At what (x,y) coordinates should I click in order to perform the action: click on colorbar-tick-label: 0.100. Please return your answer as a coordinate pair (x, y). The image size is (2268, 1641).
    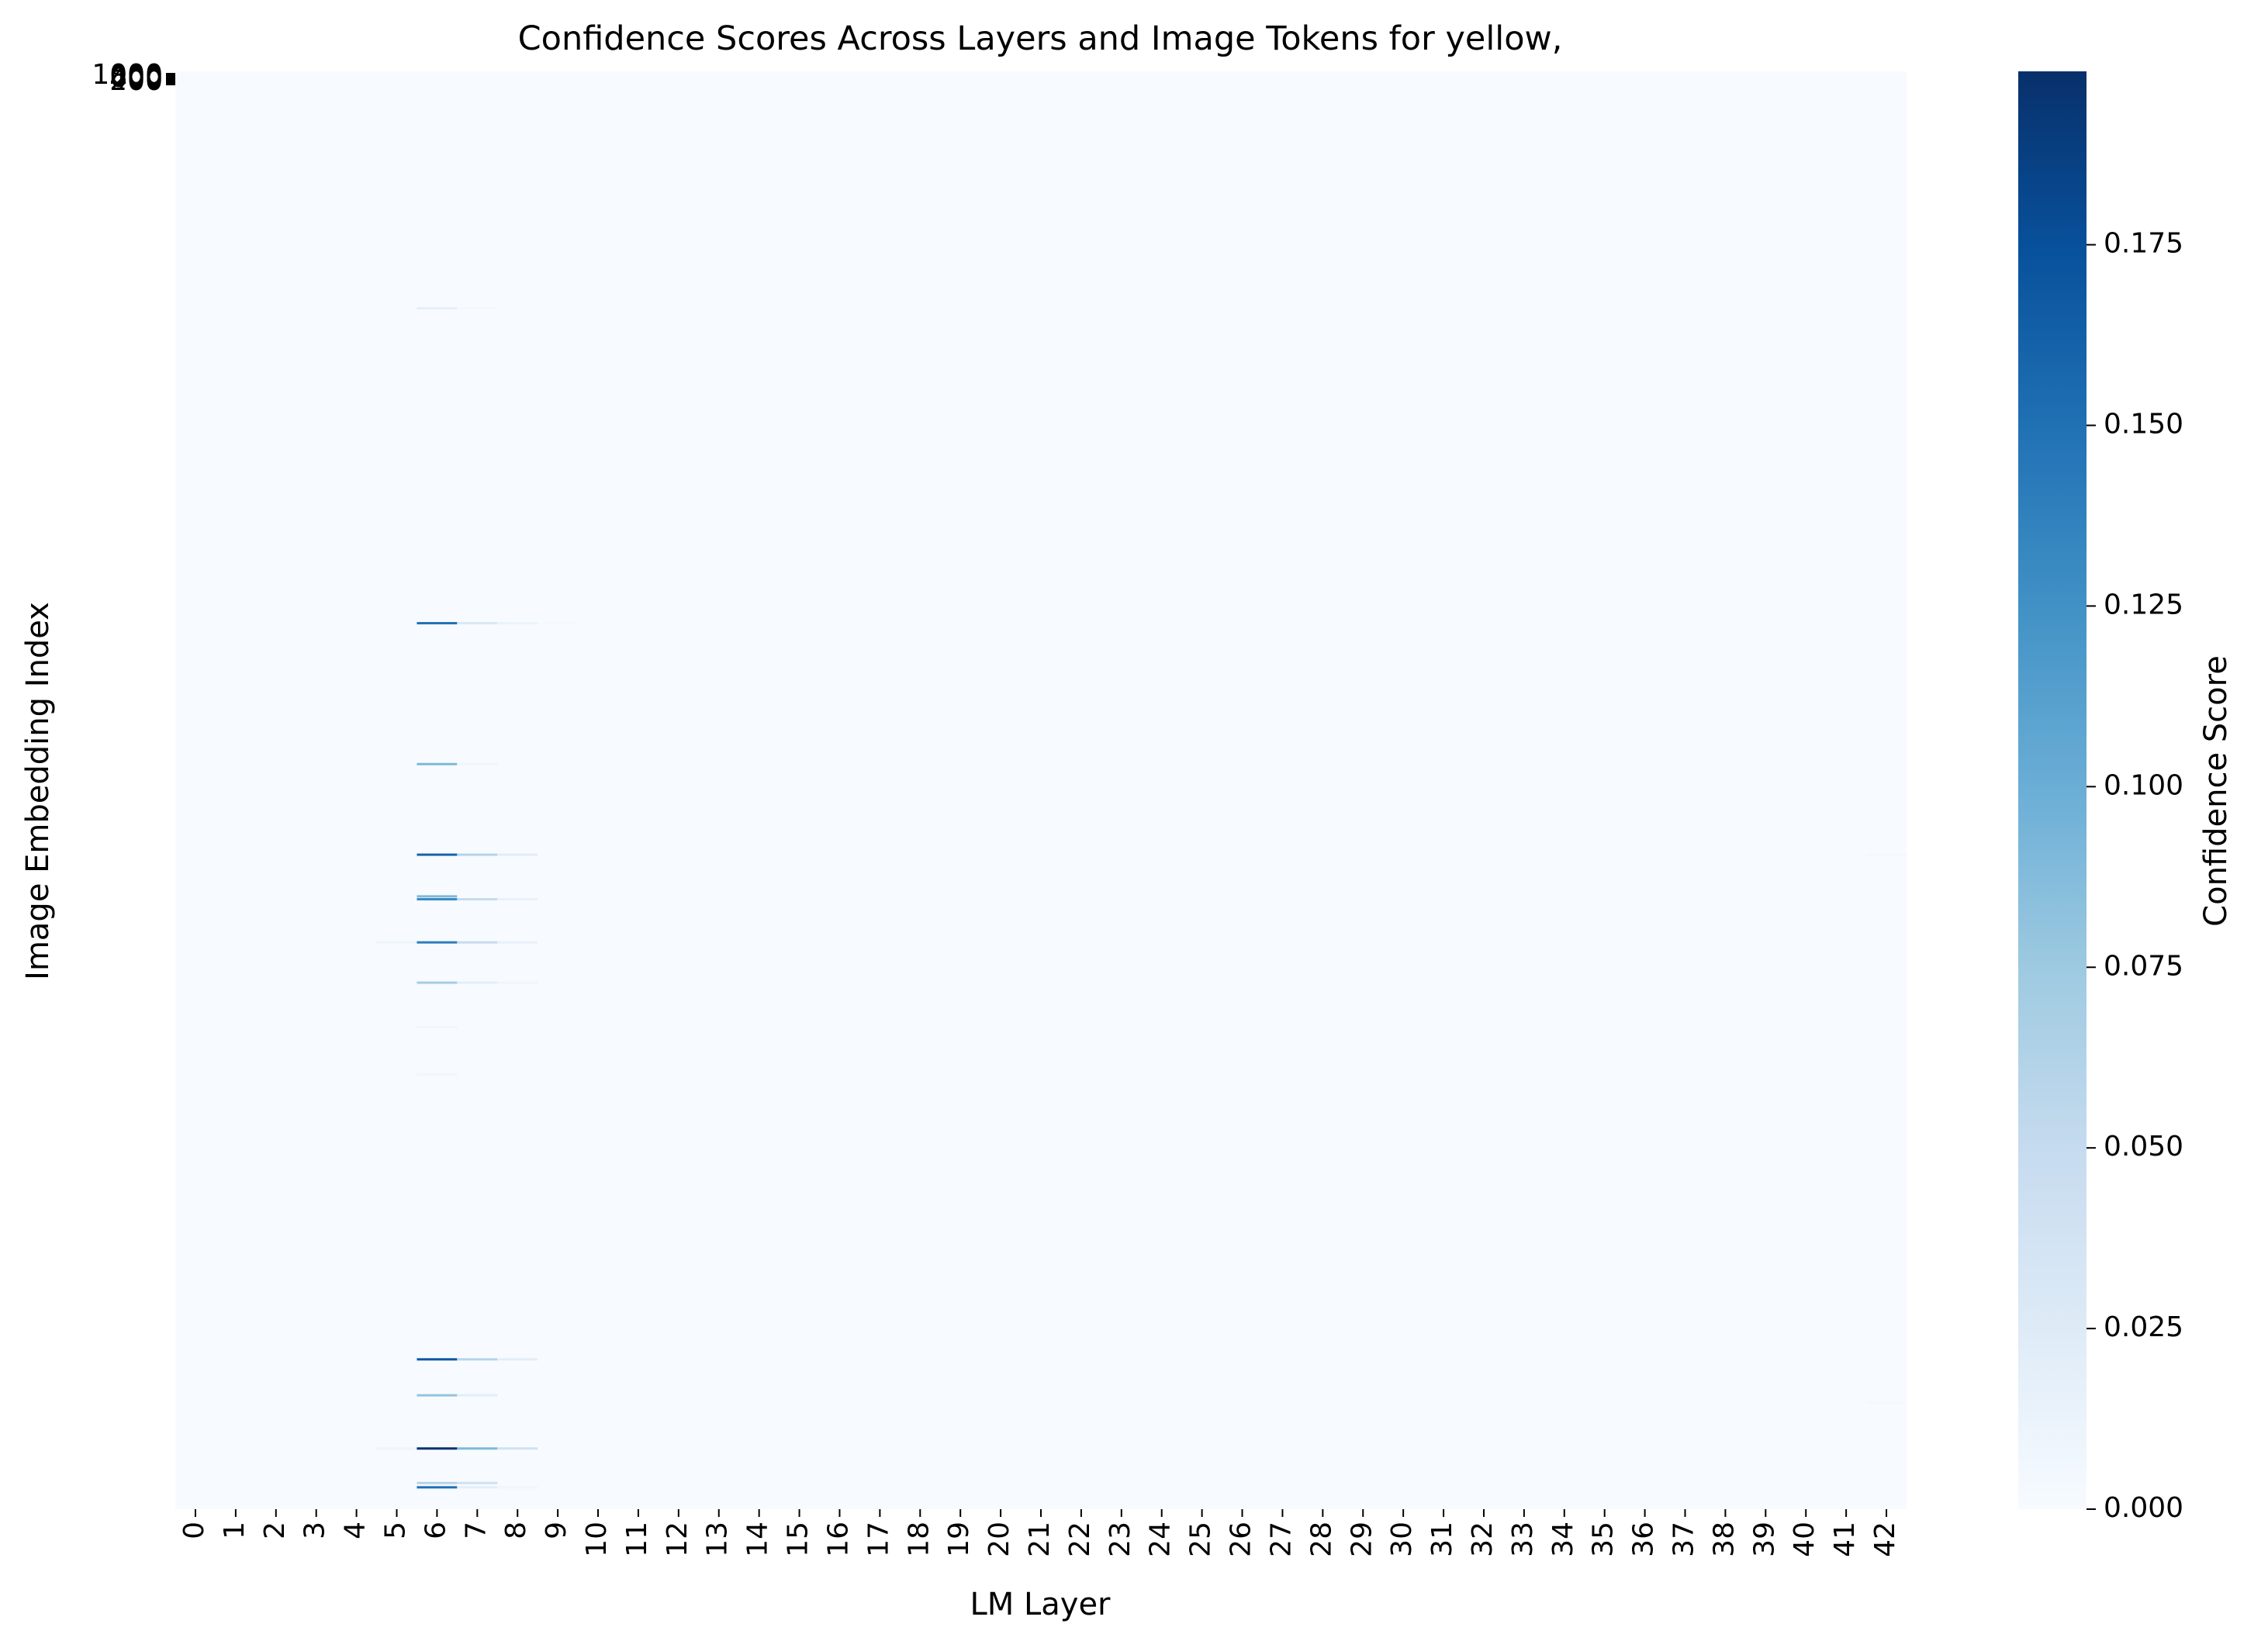
    Looking at the image, I should click on (2143, 785).